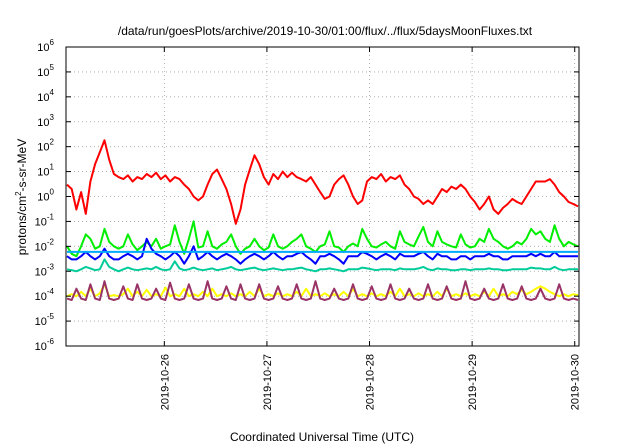 The width and height of the screenshot is (640, 448). I want to click on x-tick-label: 2019-10-28, so click(371, 382).